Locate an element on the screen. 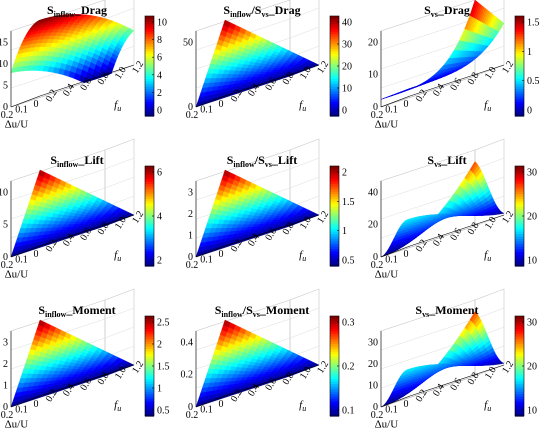  colorbar-tick-label: 0 is located at coordinates (159, 111).